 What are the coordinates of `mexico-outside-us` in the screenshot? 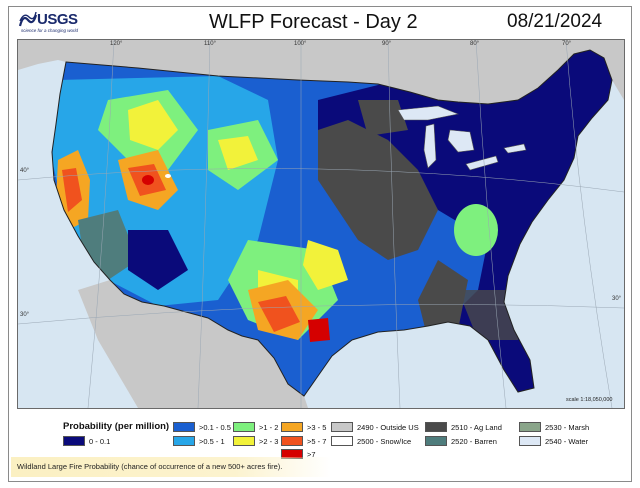 It's located at (193, 344).